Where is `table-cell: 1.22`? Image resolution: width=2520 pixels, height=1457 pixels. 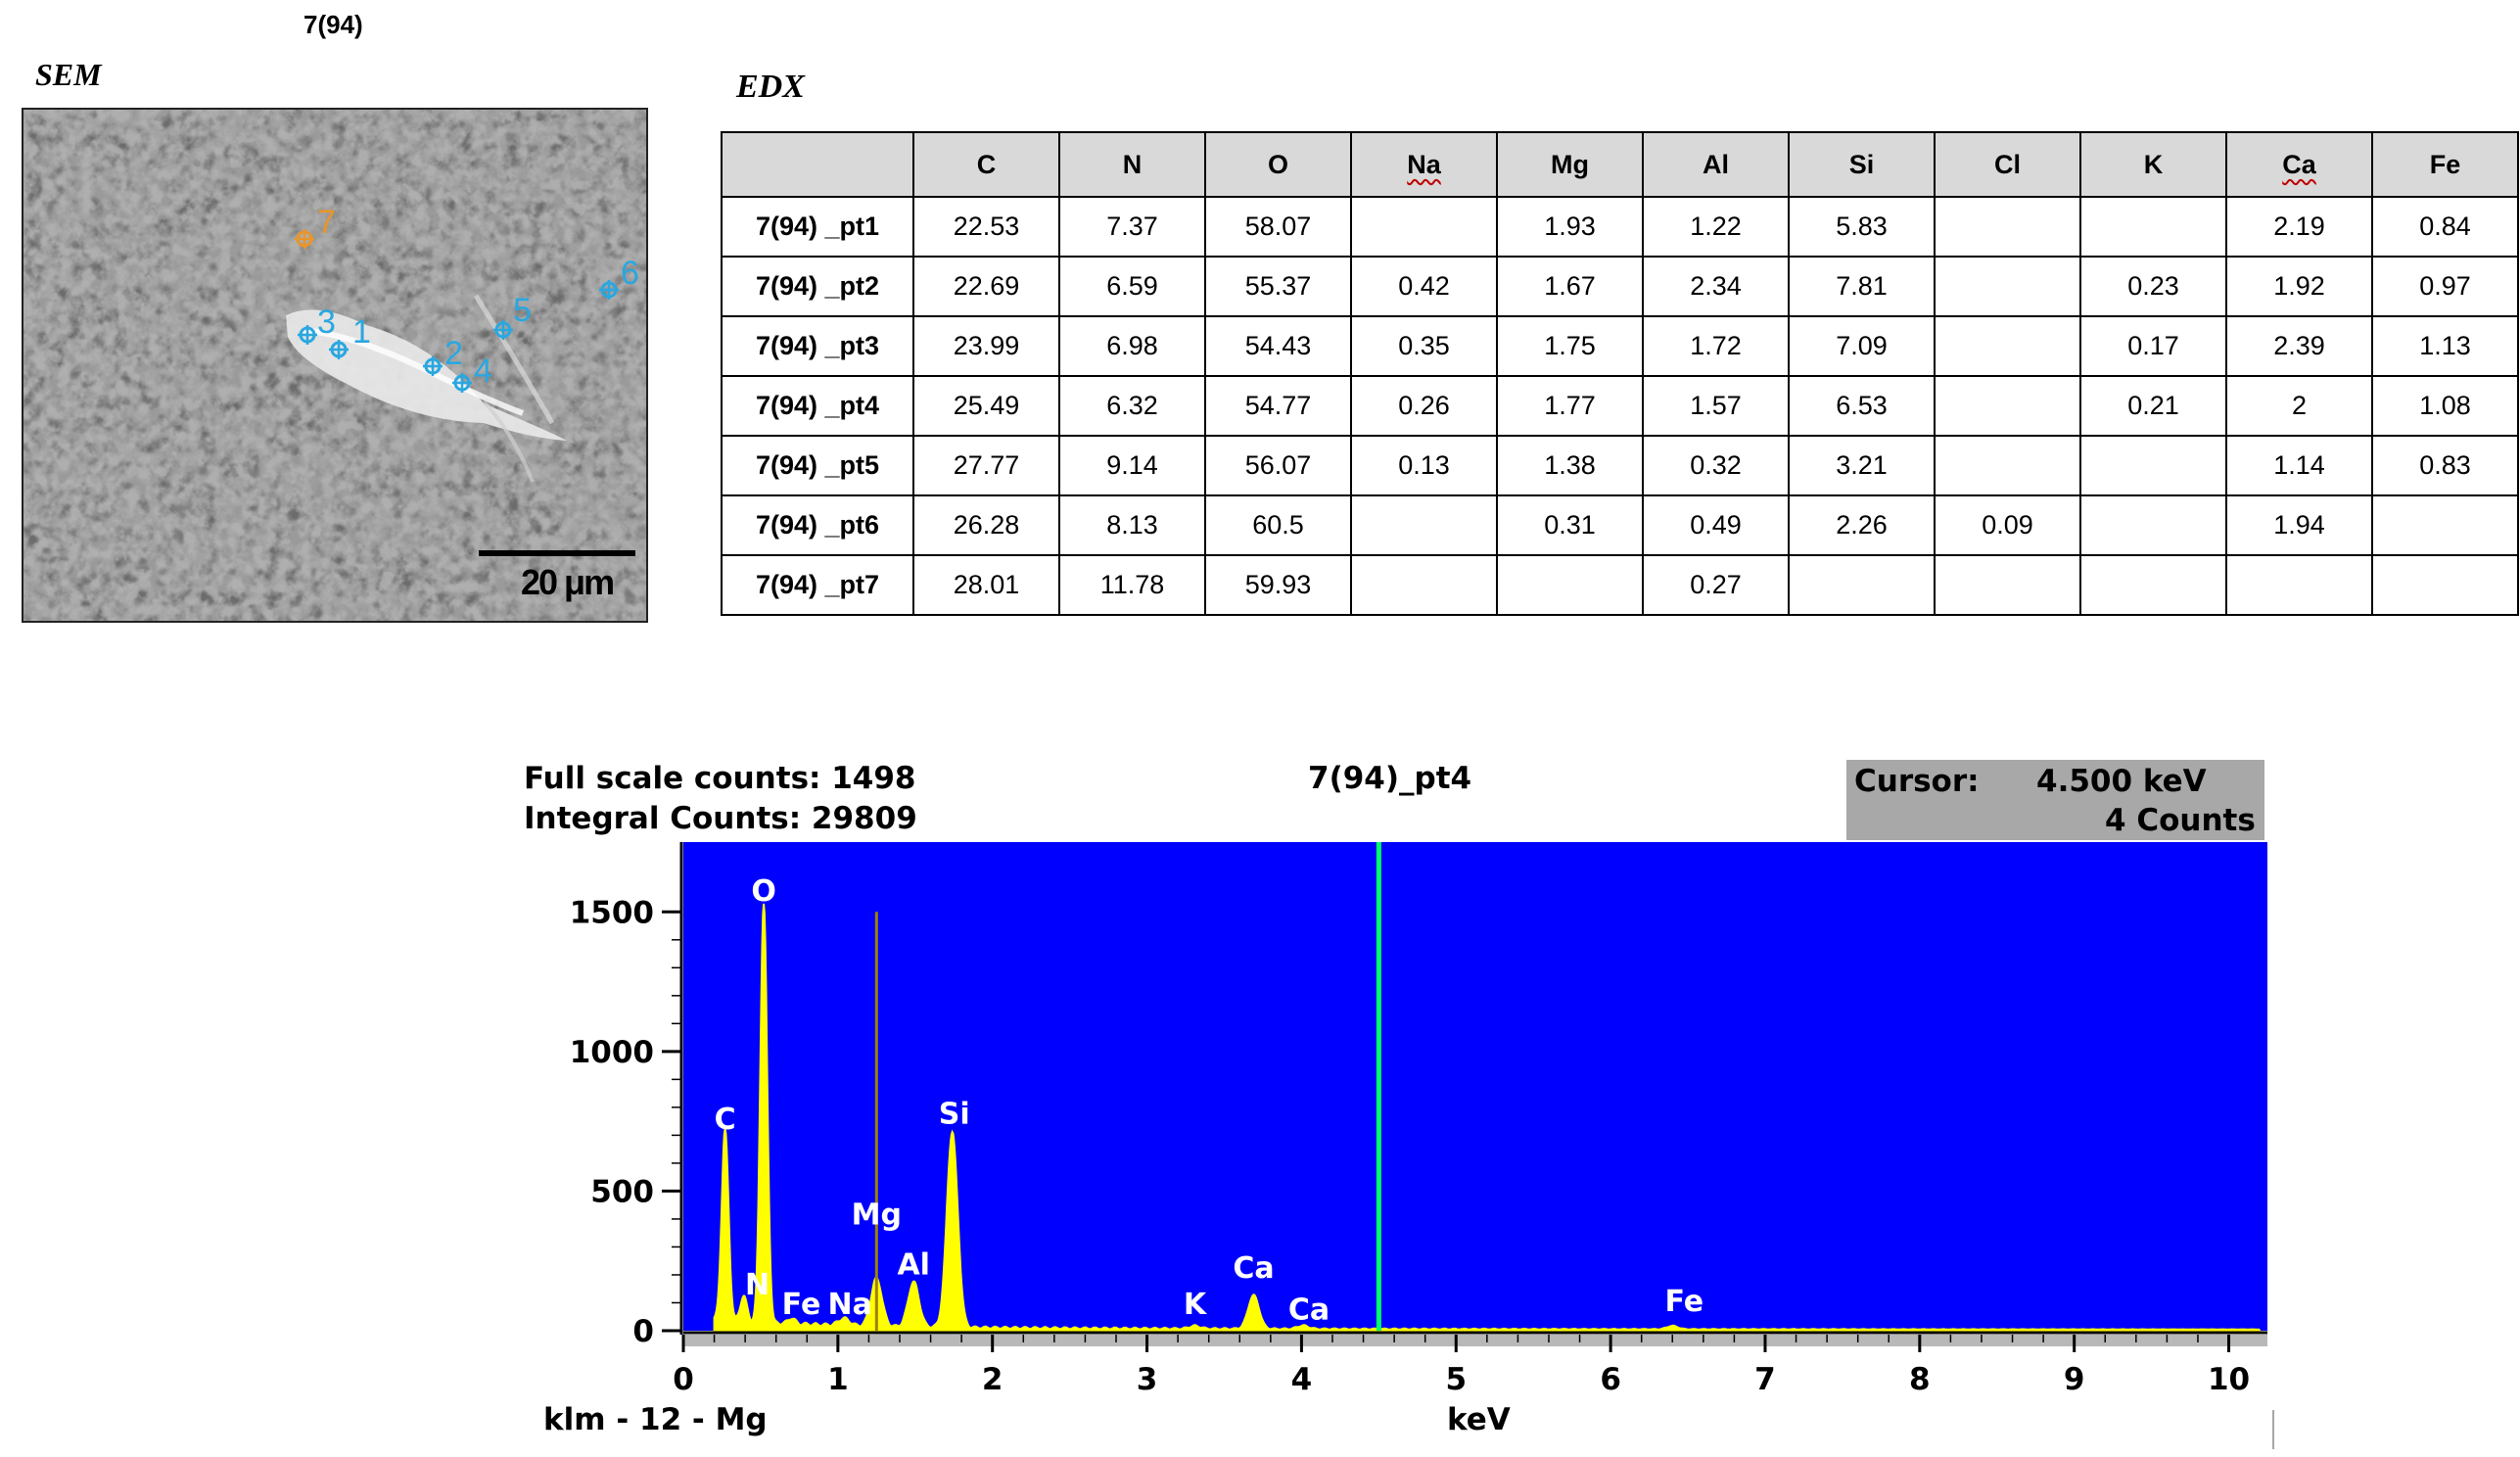 table-cell: 1.22 is located at coordinates (1716, 227).